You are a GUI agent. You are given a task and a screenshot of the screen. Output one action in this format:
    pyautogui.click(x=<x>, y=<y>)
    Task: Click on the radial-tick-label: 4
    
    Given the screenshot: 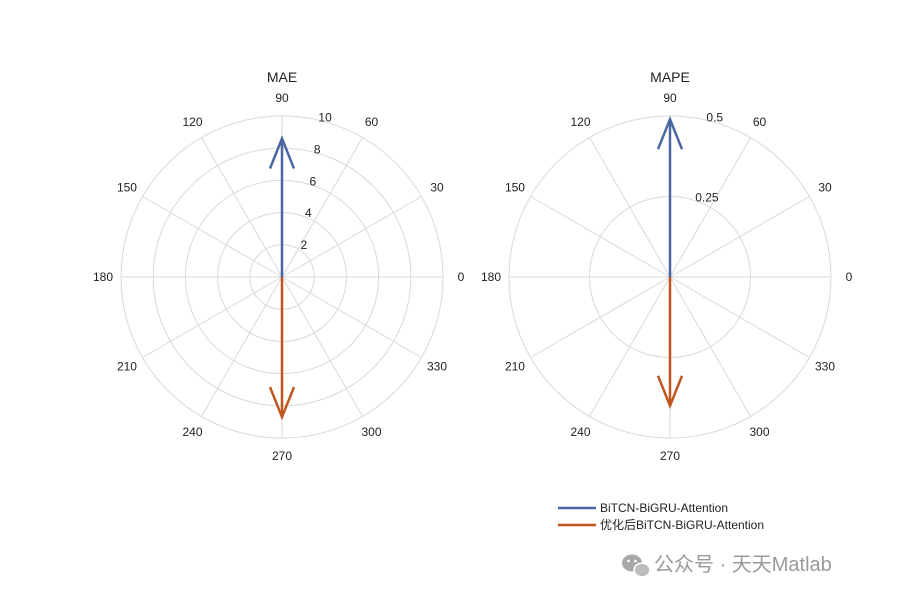 What is the action you would take?
    pyautogui.click(x=308, y=213)
    